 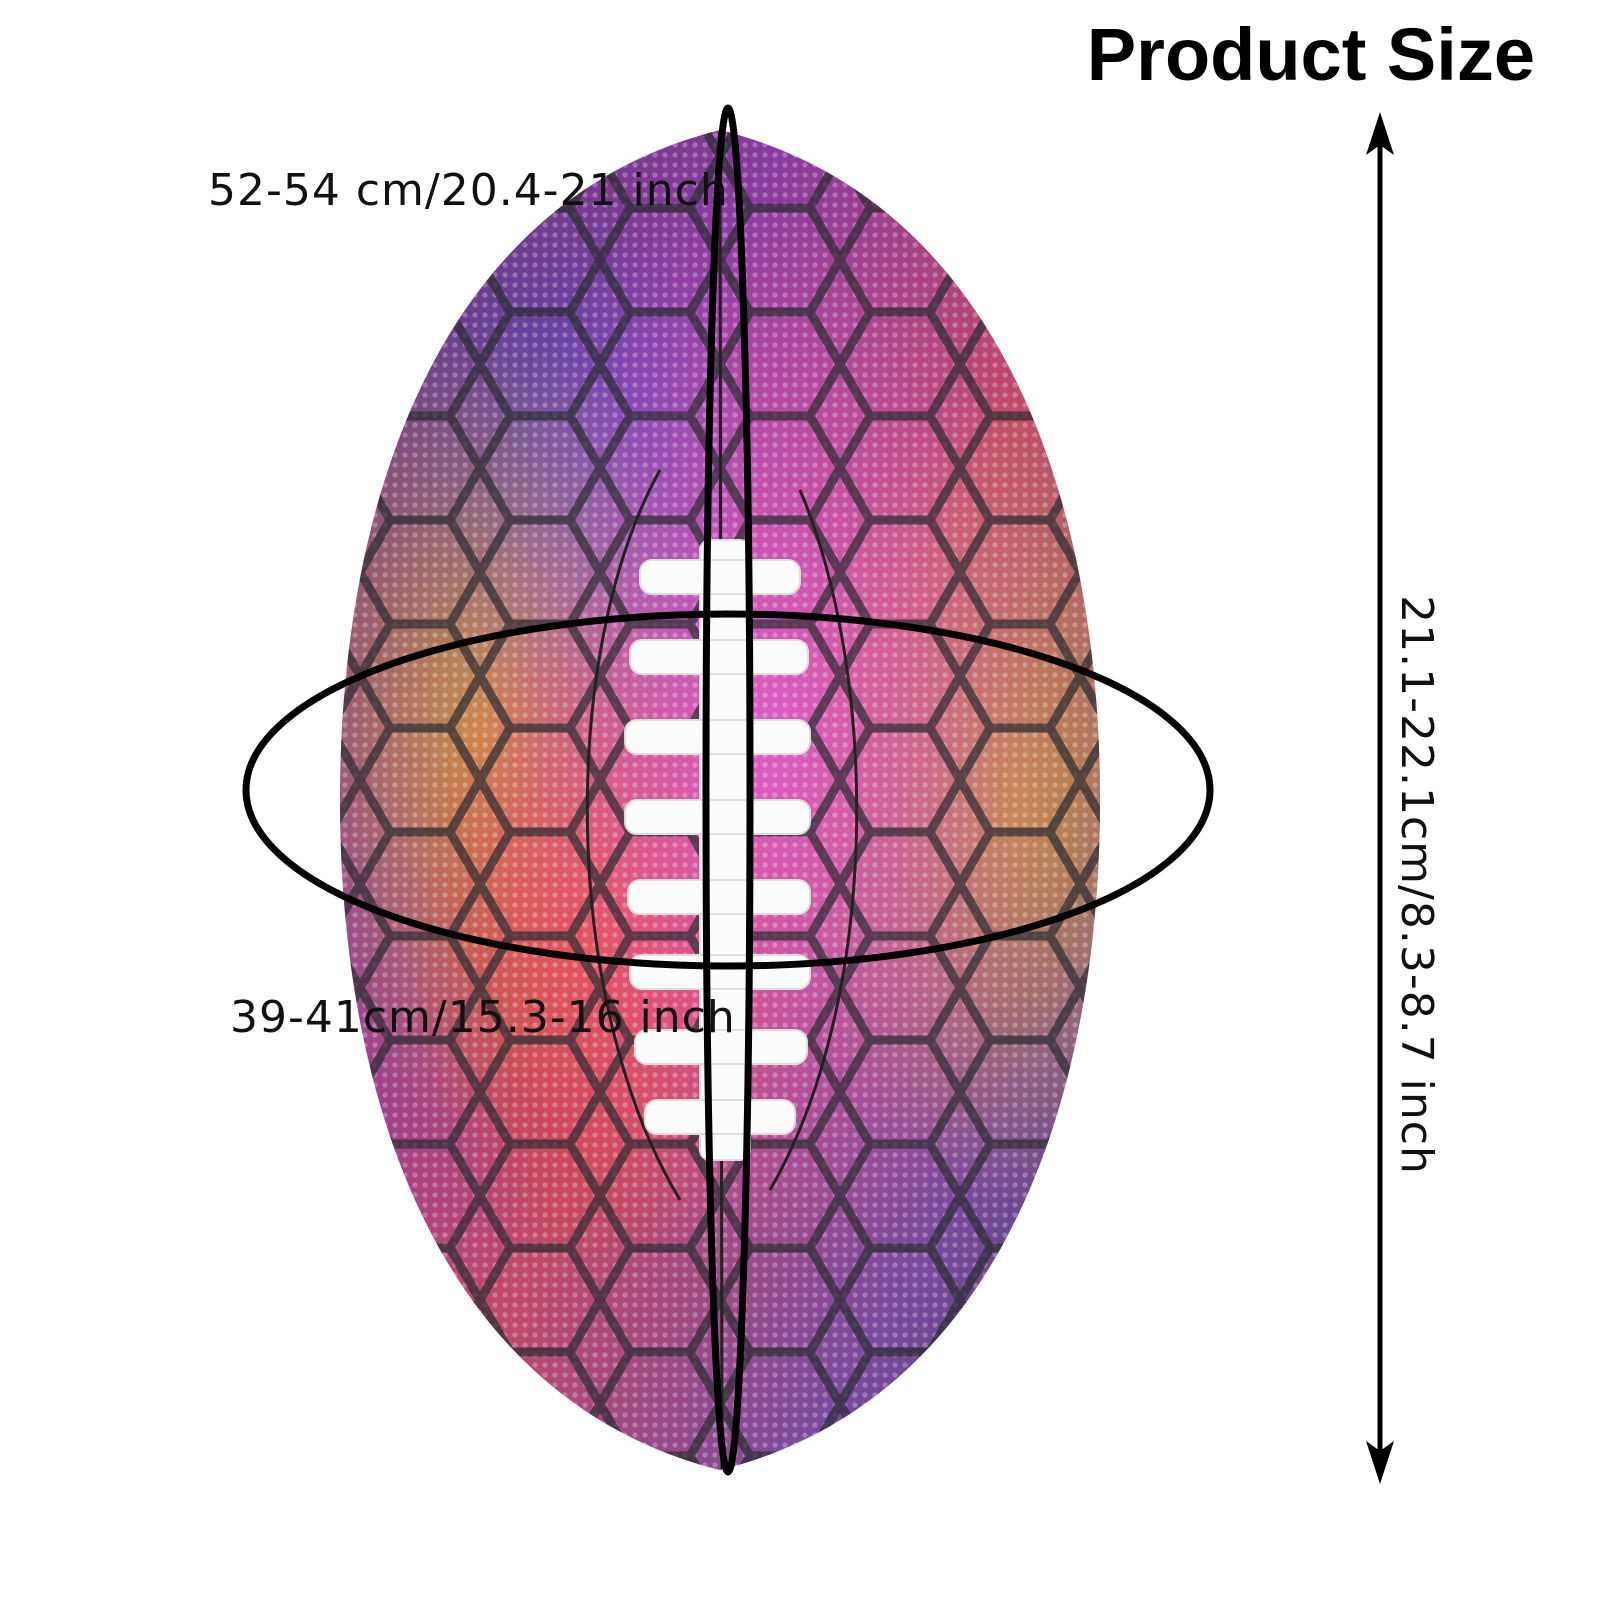 What do you see at coordinates (1416, 885) in the screenshot?
I see `length-label: 21.1-22.1cm/8.3-8.7 inch` at bounding box center [1416, 885].